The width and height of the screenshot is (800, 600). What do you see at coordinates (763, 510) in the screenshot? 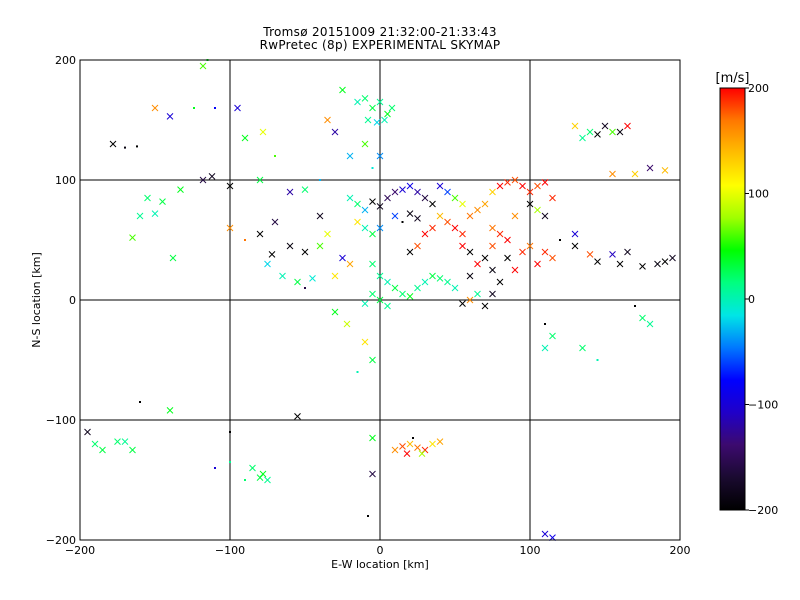
I see `colorbar-tick-label: −200` at bounding box center [763, 510].